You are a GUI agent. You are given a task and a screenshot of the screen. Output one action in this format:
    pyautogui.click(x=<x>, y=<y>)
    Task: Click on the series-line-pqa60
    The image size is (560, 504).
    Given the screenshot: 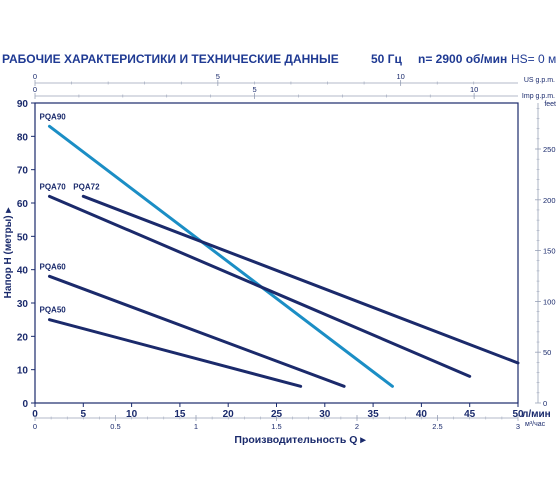 What is the action you would take?
    pyautogui.click(x=196, y=331)
    